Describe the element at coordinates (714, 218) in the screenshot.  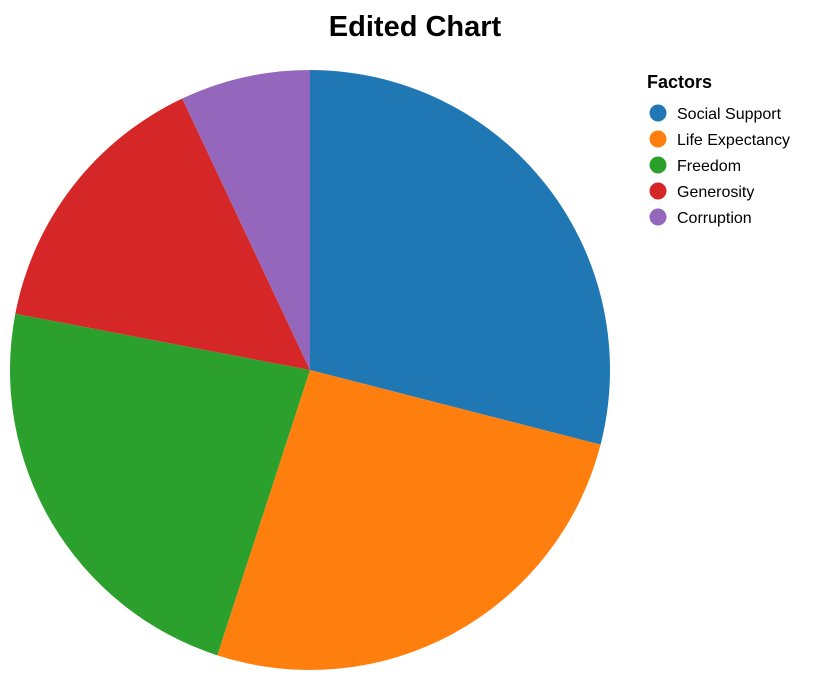
I see `legend-label-corruption: Corruption` at that location.